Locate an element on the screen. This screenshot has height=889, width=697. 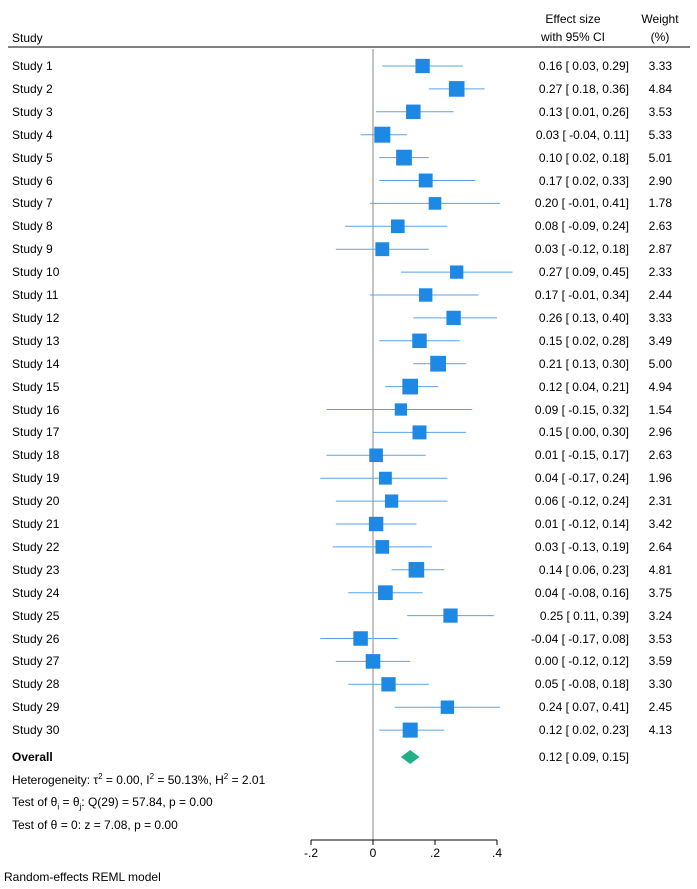
study-label: Study 27 is located at coordinates (36, 661).